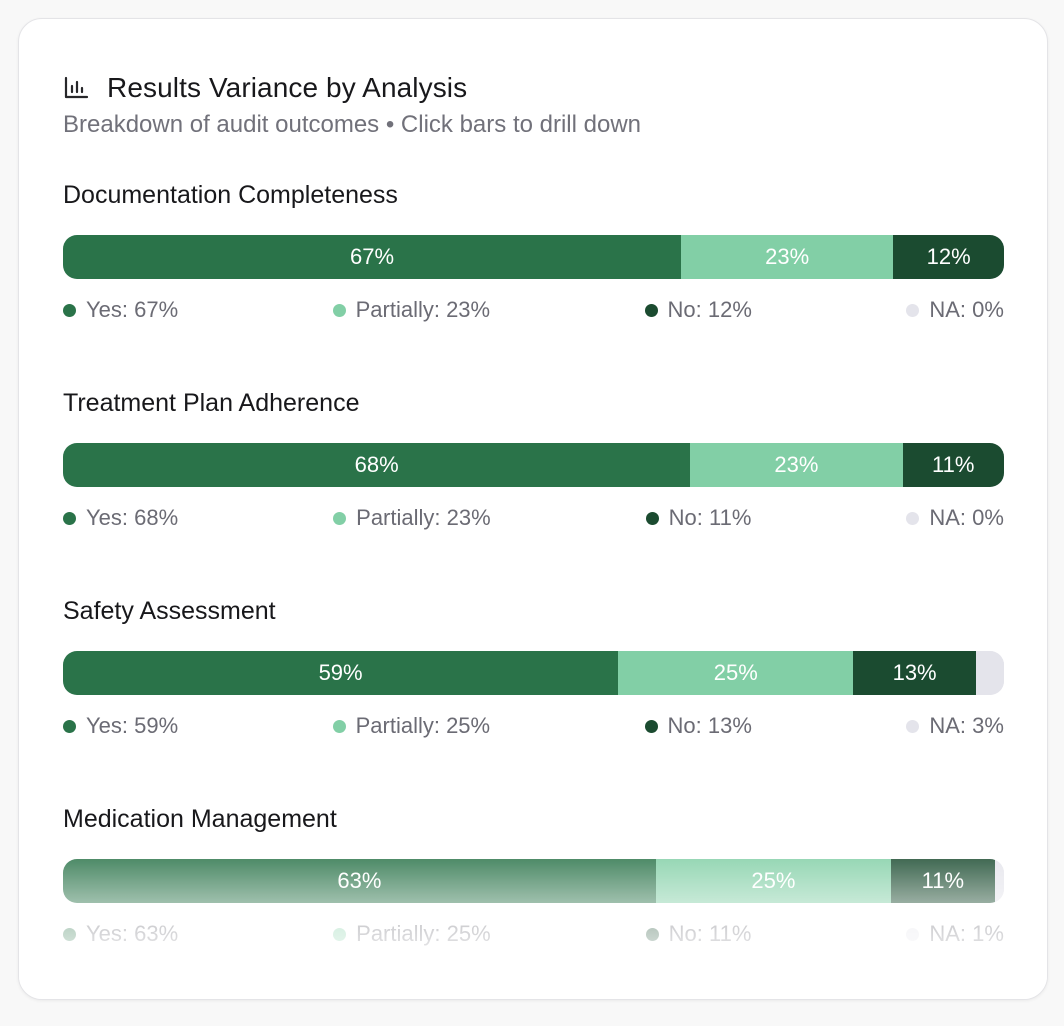 The image size is (1064, 1026). Describe the element at coordinates (132, 309) in the screenshot. I see `legend-label: Yes: 67%` at that location.